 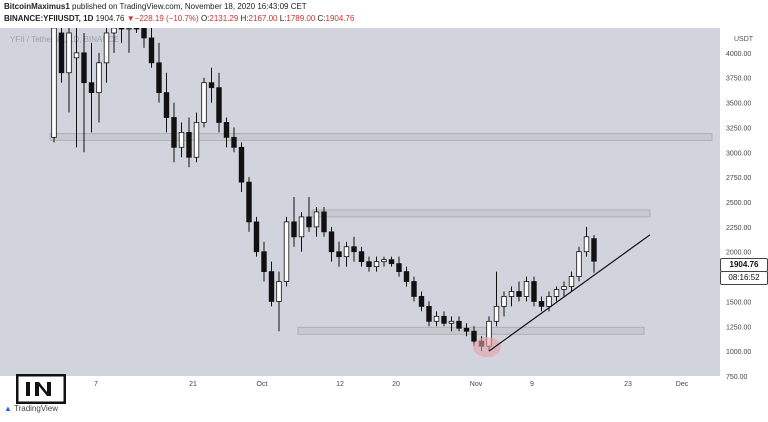 What do you see at coordinates (321, 18) in the screenshot?
I see `close-label: C:` at bounding box center [321, 18].